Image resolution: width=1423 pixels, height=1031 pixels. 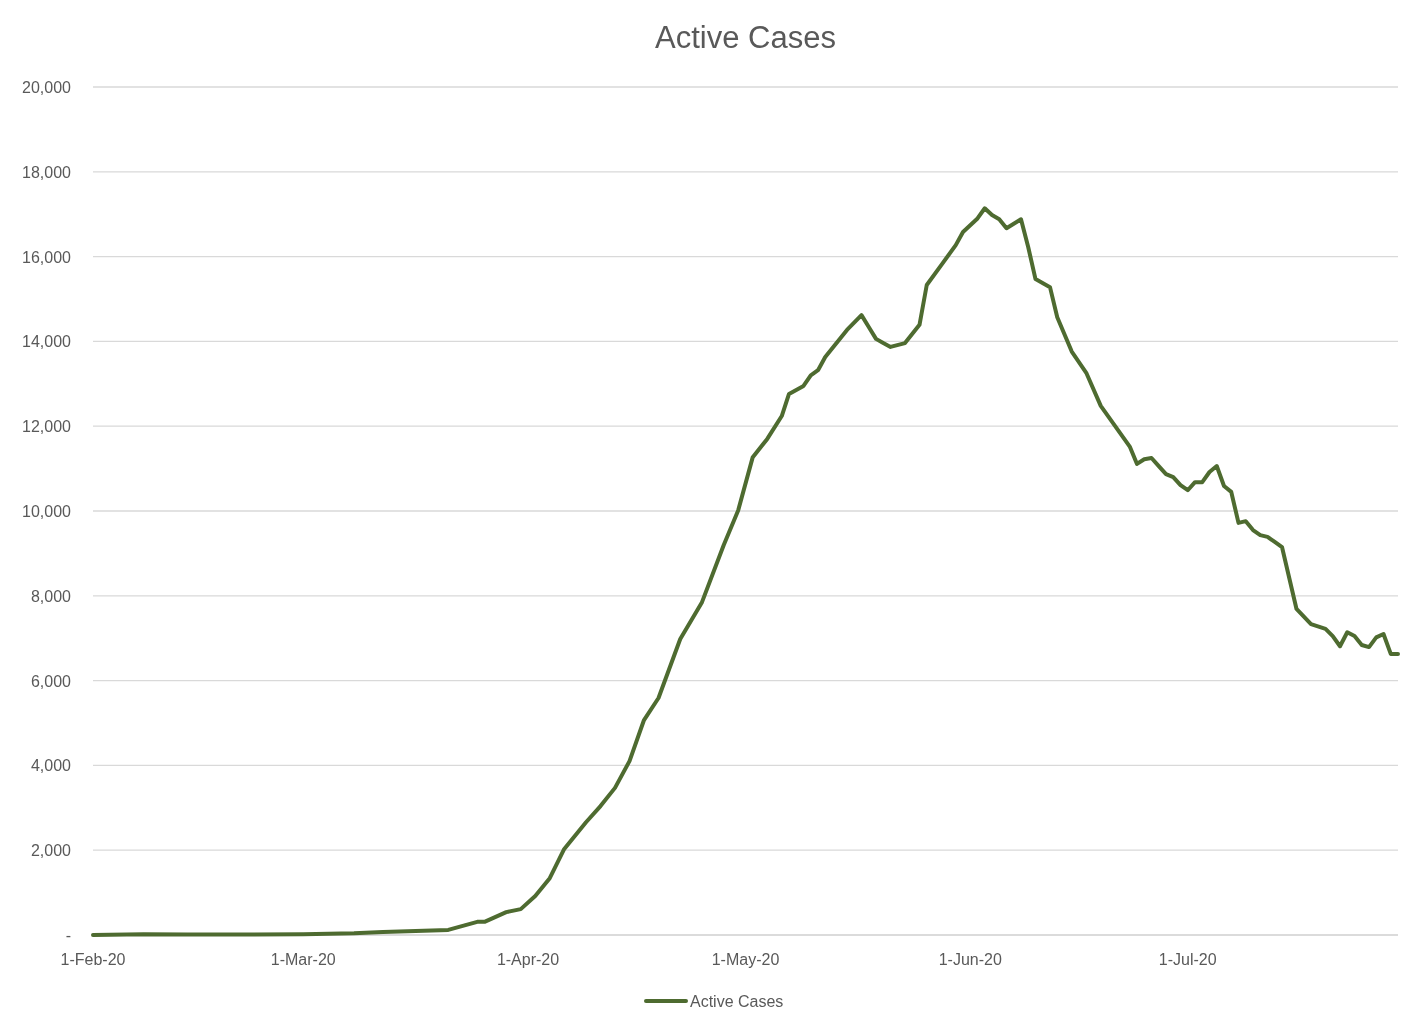 What do you see at coordinates (47, 257) in the screenshot?
I see `y-tick-label: 16,000` at bounding box center [47, 257].